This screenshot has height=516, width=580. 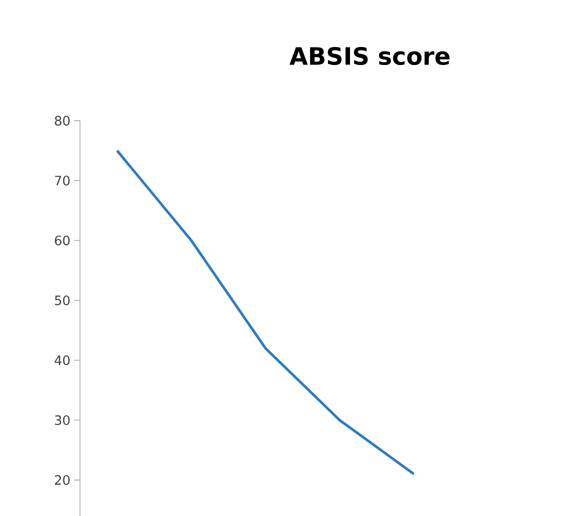 What do you see at coordinates (62, 420) in the screenshot?
I see `y-tick-label: 30` at bounding box center [62, 420].